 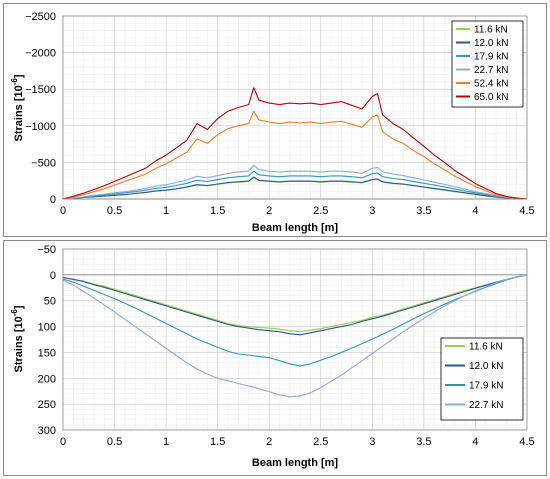 I want to click on top-x-tick-label: 3, so click(x=372, y=211).